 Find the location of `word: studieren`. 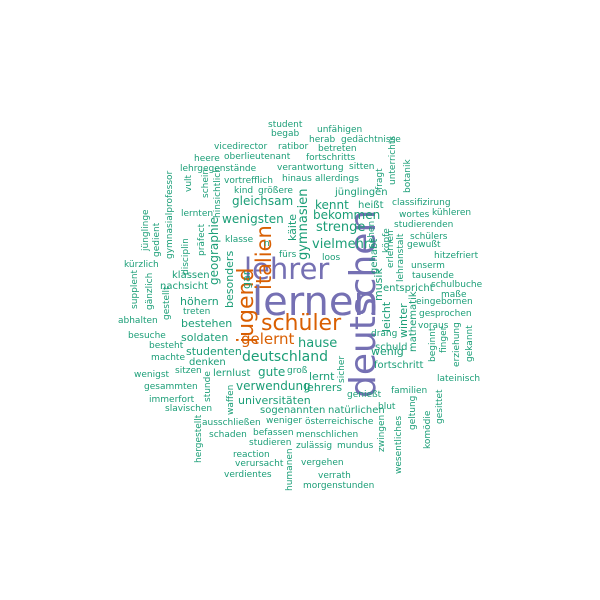

word: studieren is located at coordinates (270, 443).